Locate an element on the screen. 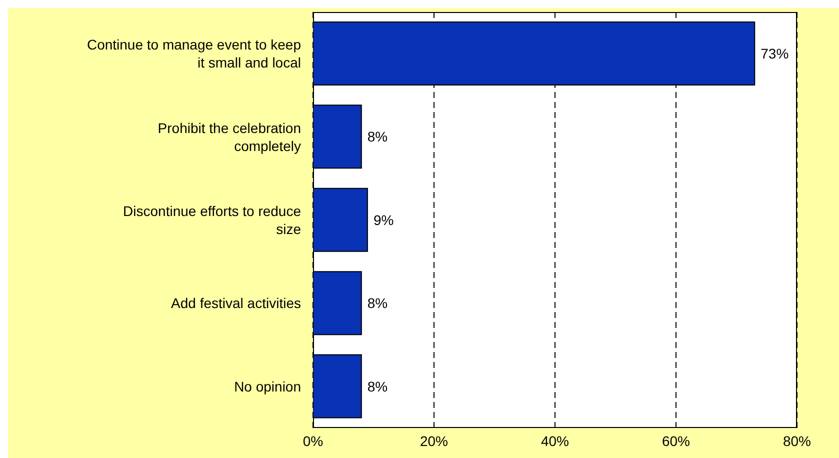 The width and height of the screenshot is (839, 458). x-tick-label: 0% is located at coordinates (313, 440).